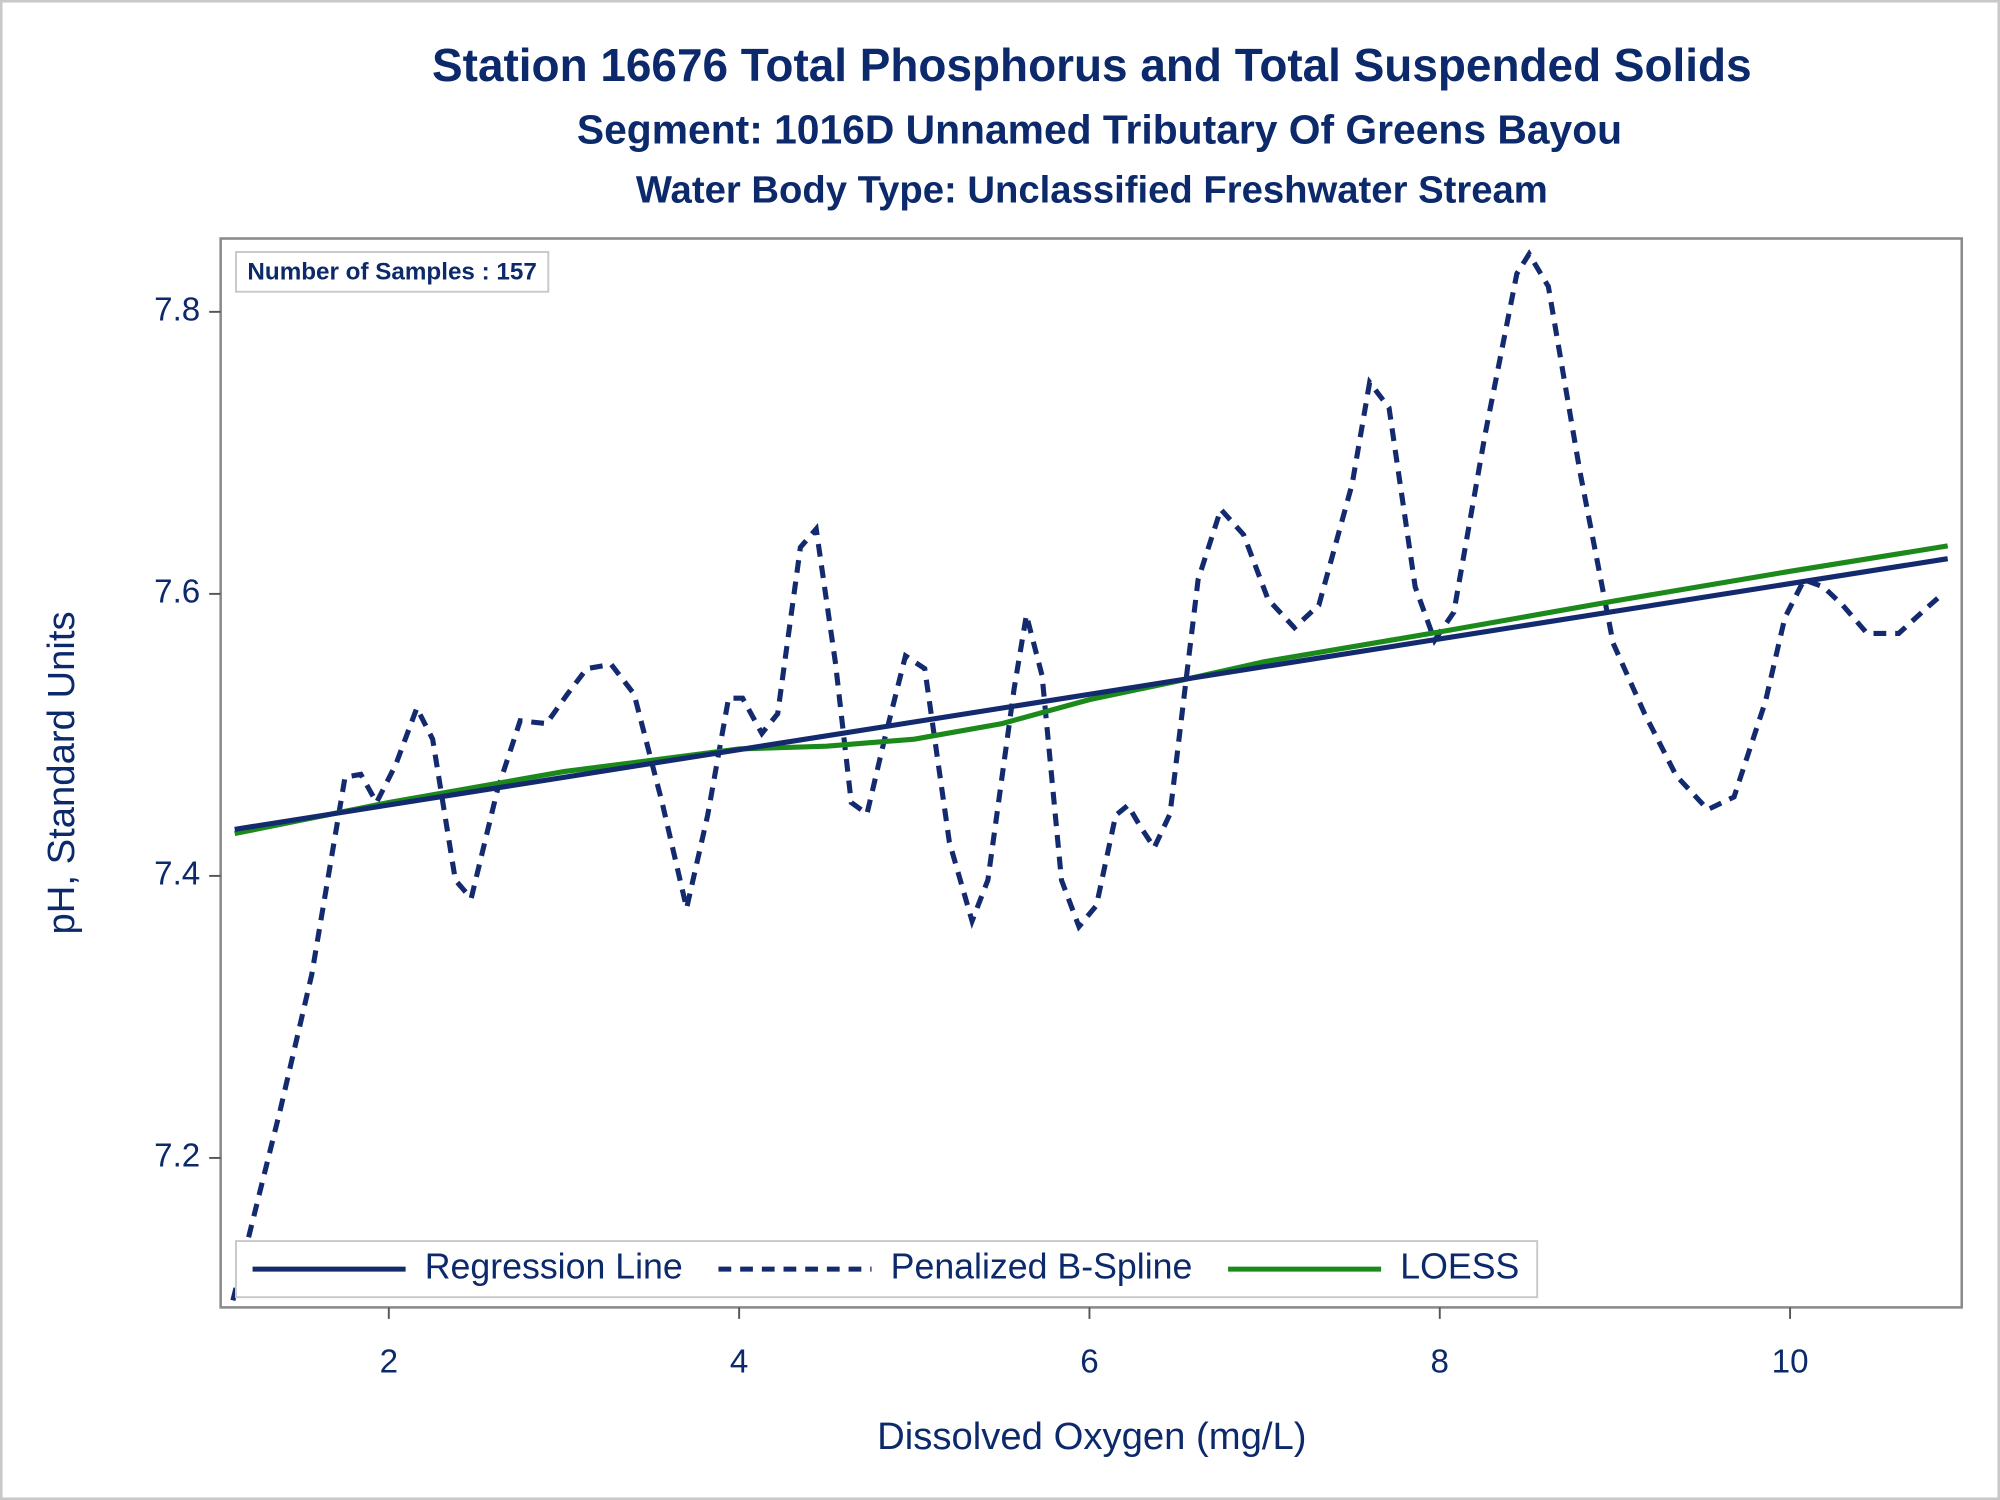  Describe the element at coordinates (554, 1267) in the screenshot. I see `legend-label: Regression Line` at that location.